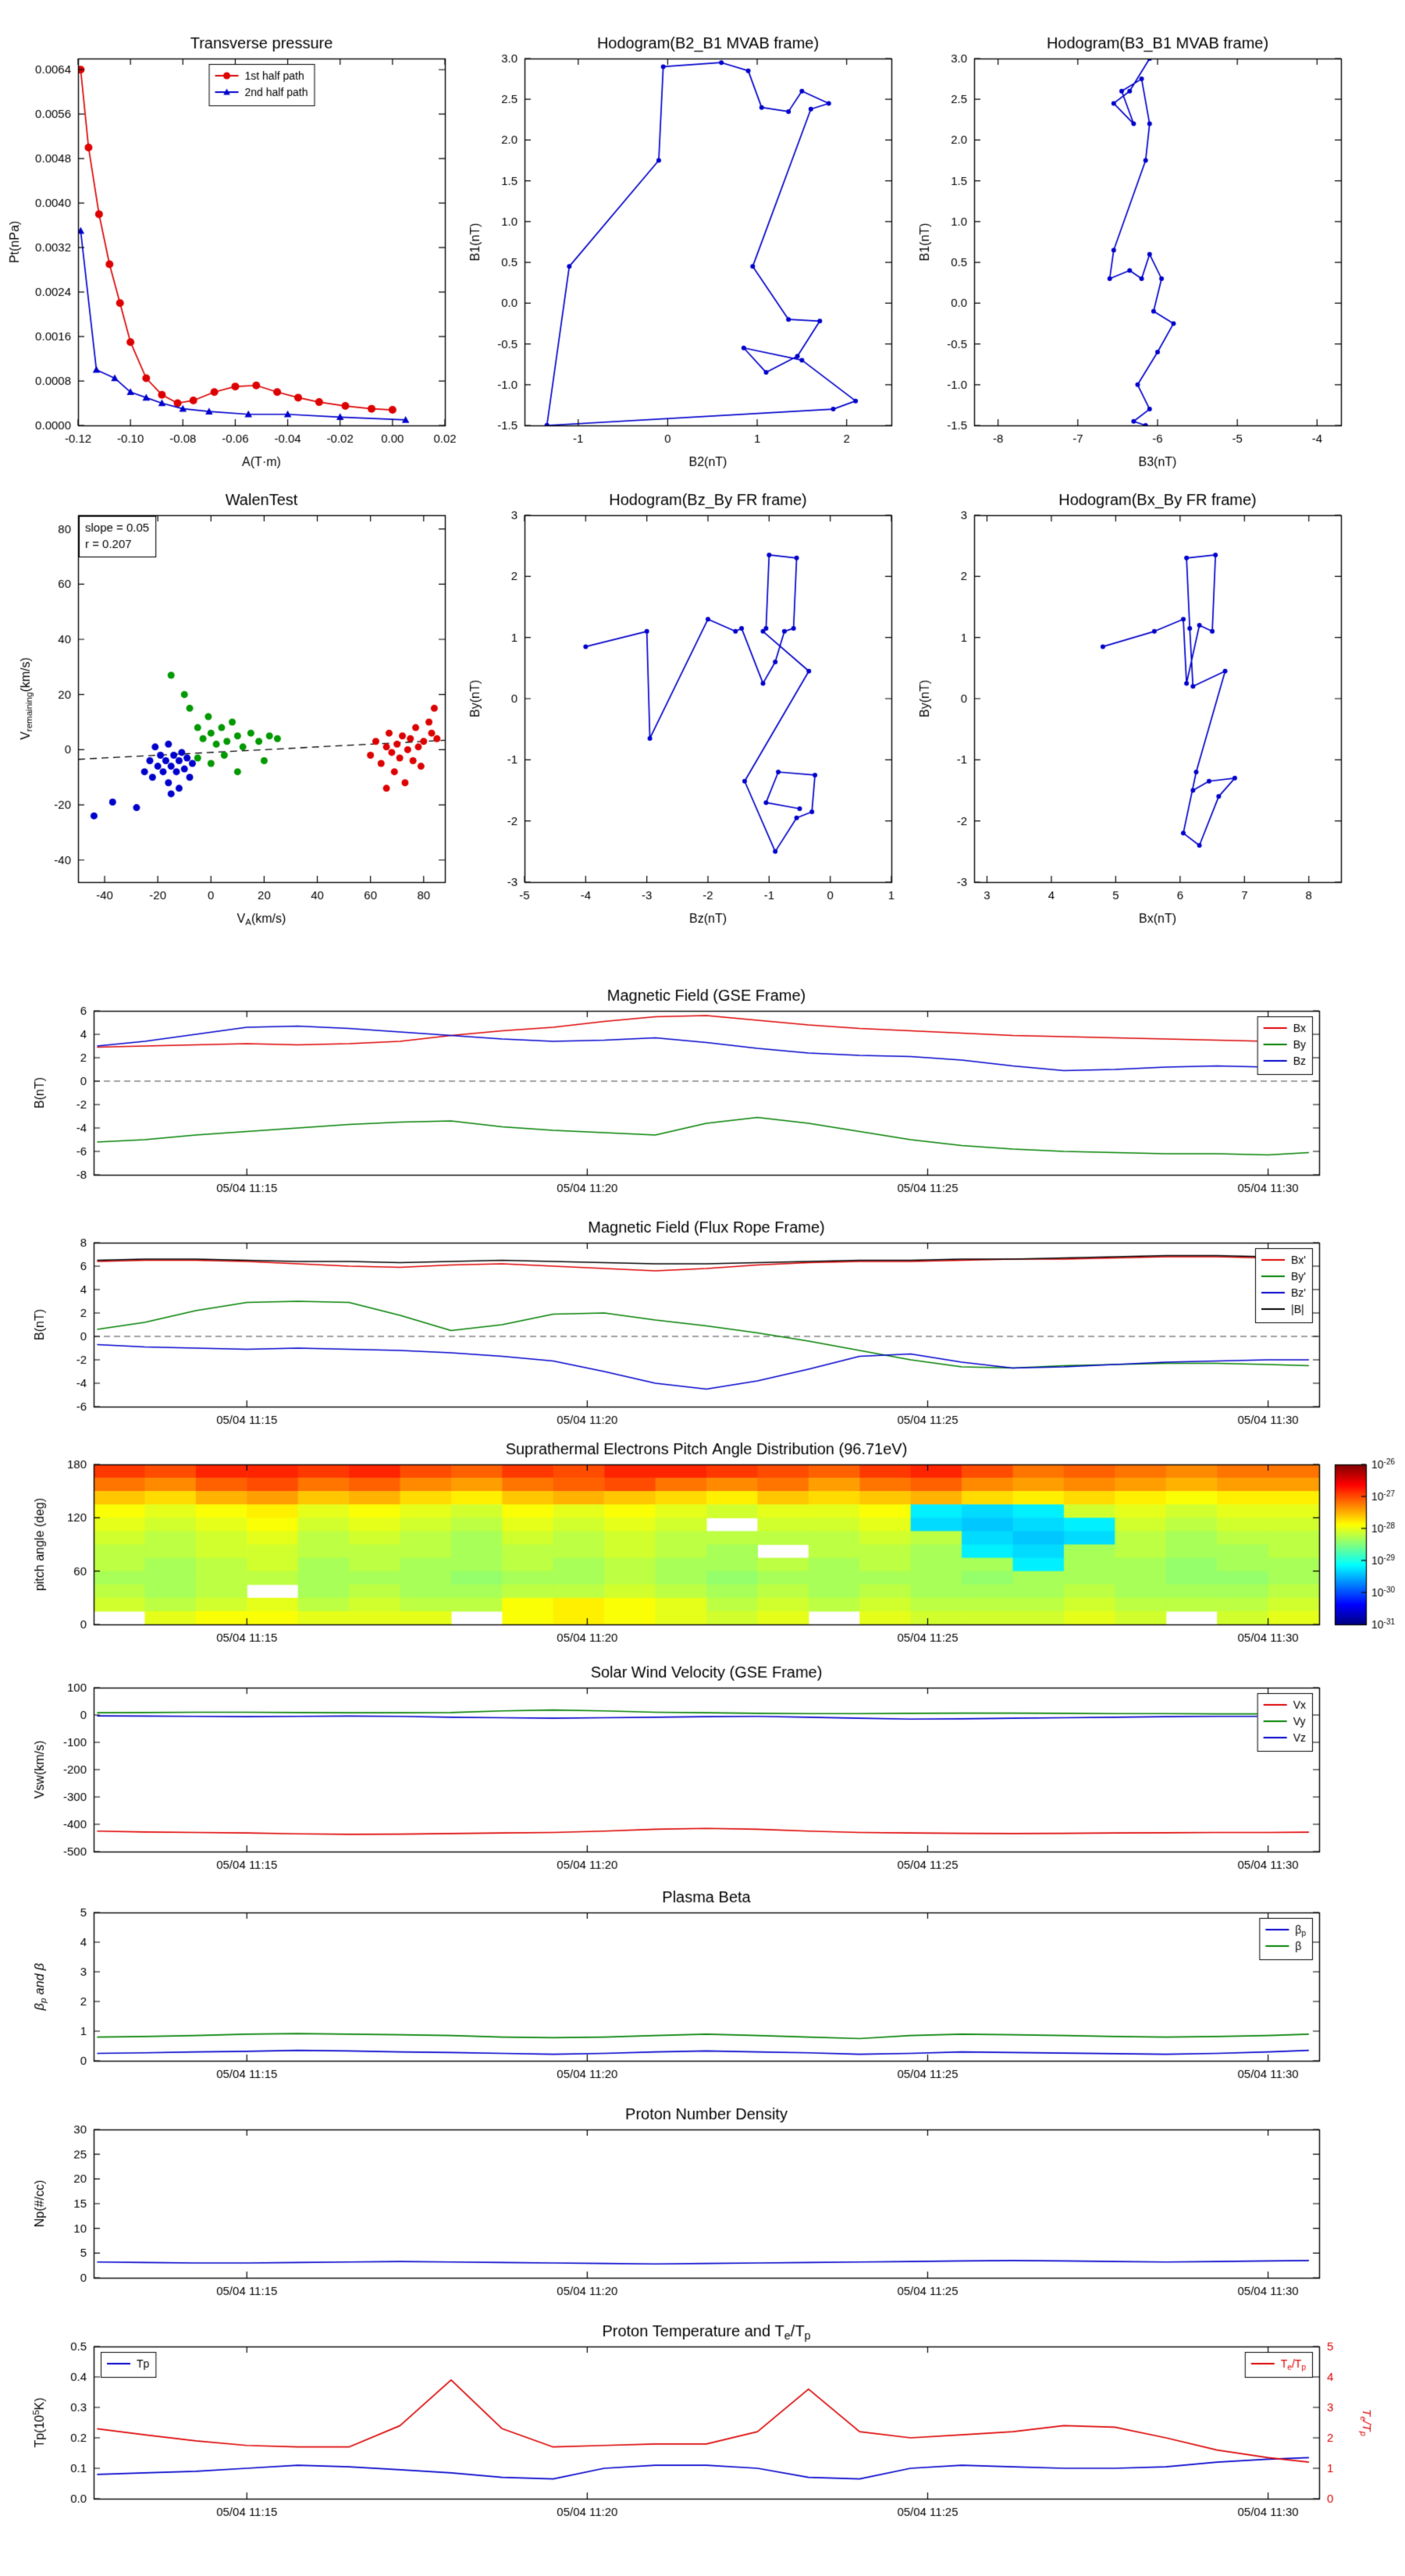  I want to click on chart-hodogram-bz-by, so click(696, 712).